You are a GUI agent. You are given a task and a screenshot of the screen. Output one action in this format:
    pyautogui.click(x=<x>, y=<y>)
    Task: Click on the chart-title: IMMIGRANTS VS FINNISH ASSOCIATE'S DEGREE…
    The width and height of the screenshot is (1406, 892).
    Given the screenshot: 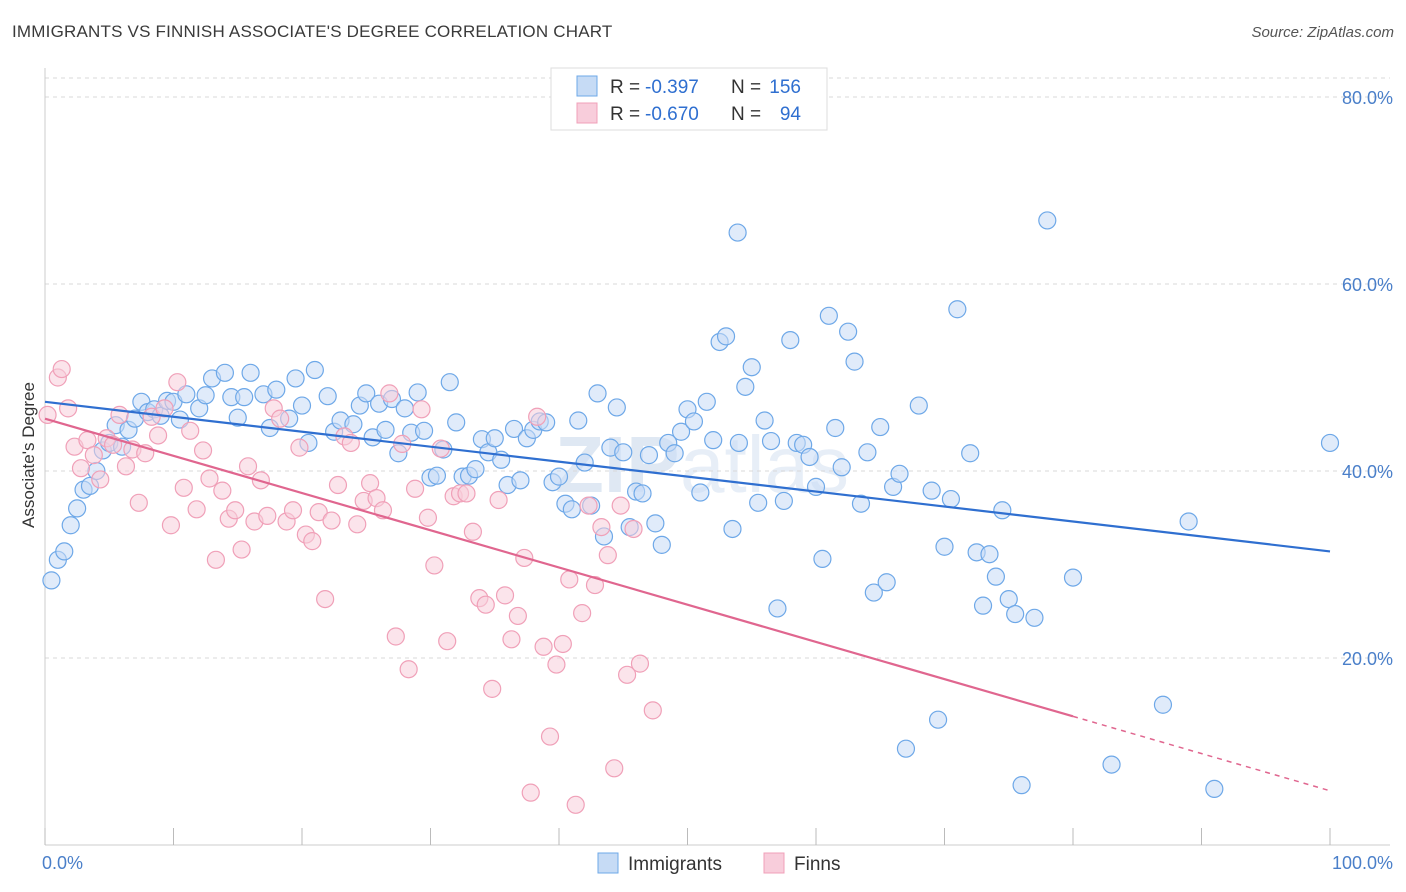 What is the action you would take?
    pyautogui.click(x=312, y=31)
    